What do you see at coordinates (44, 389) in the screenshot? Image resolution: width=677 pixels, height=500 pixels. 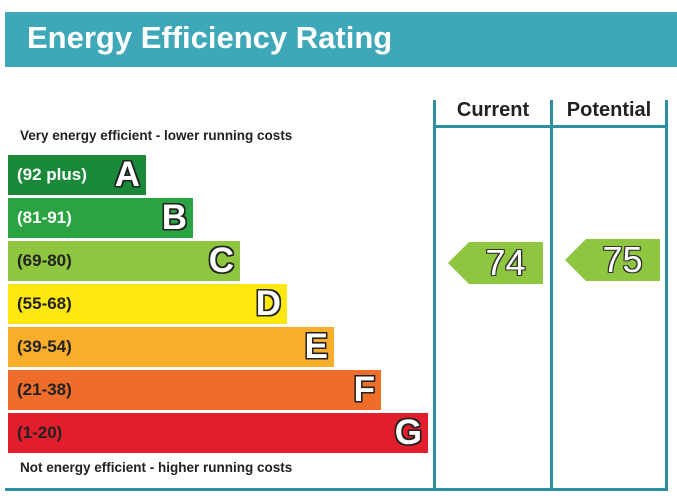 I see `band-range-label: (21-38)` at bounding box center [44, 389].